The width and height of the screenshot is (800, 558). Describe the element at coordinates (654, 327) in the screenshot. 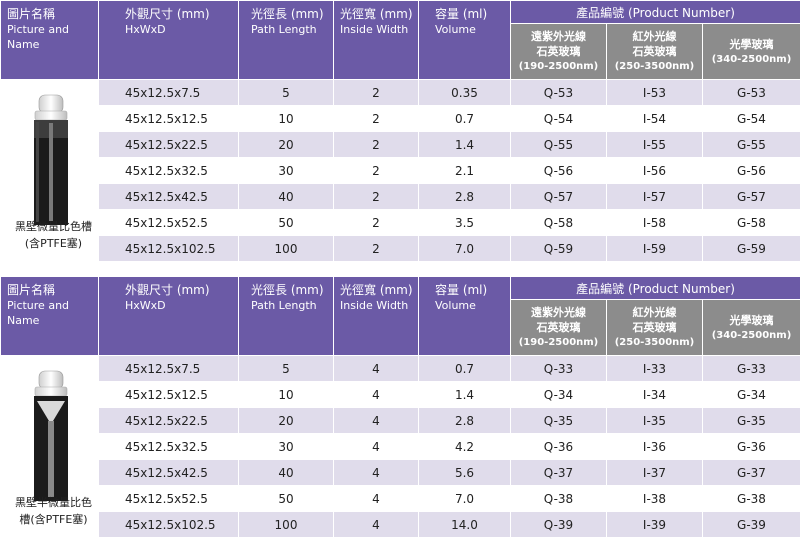

I see `header-quartz-ir: 紅外光線 石英玻璃 (250-3500nm)` at that location.